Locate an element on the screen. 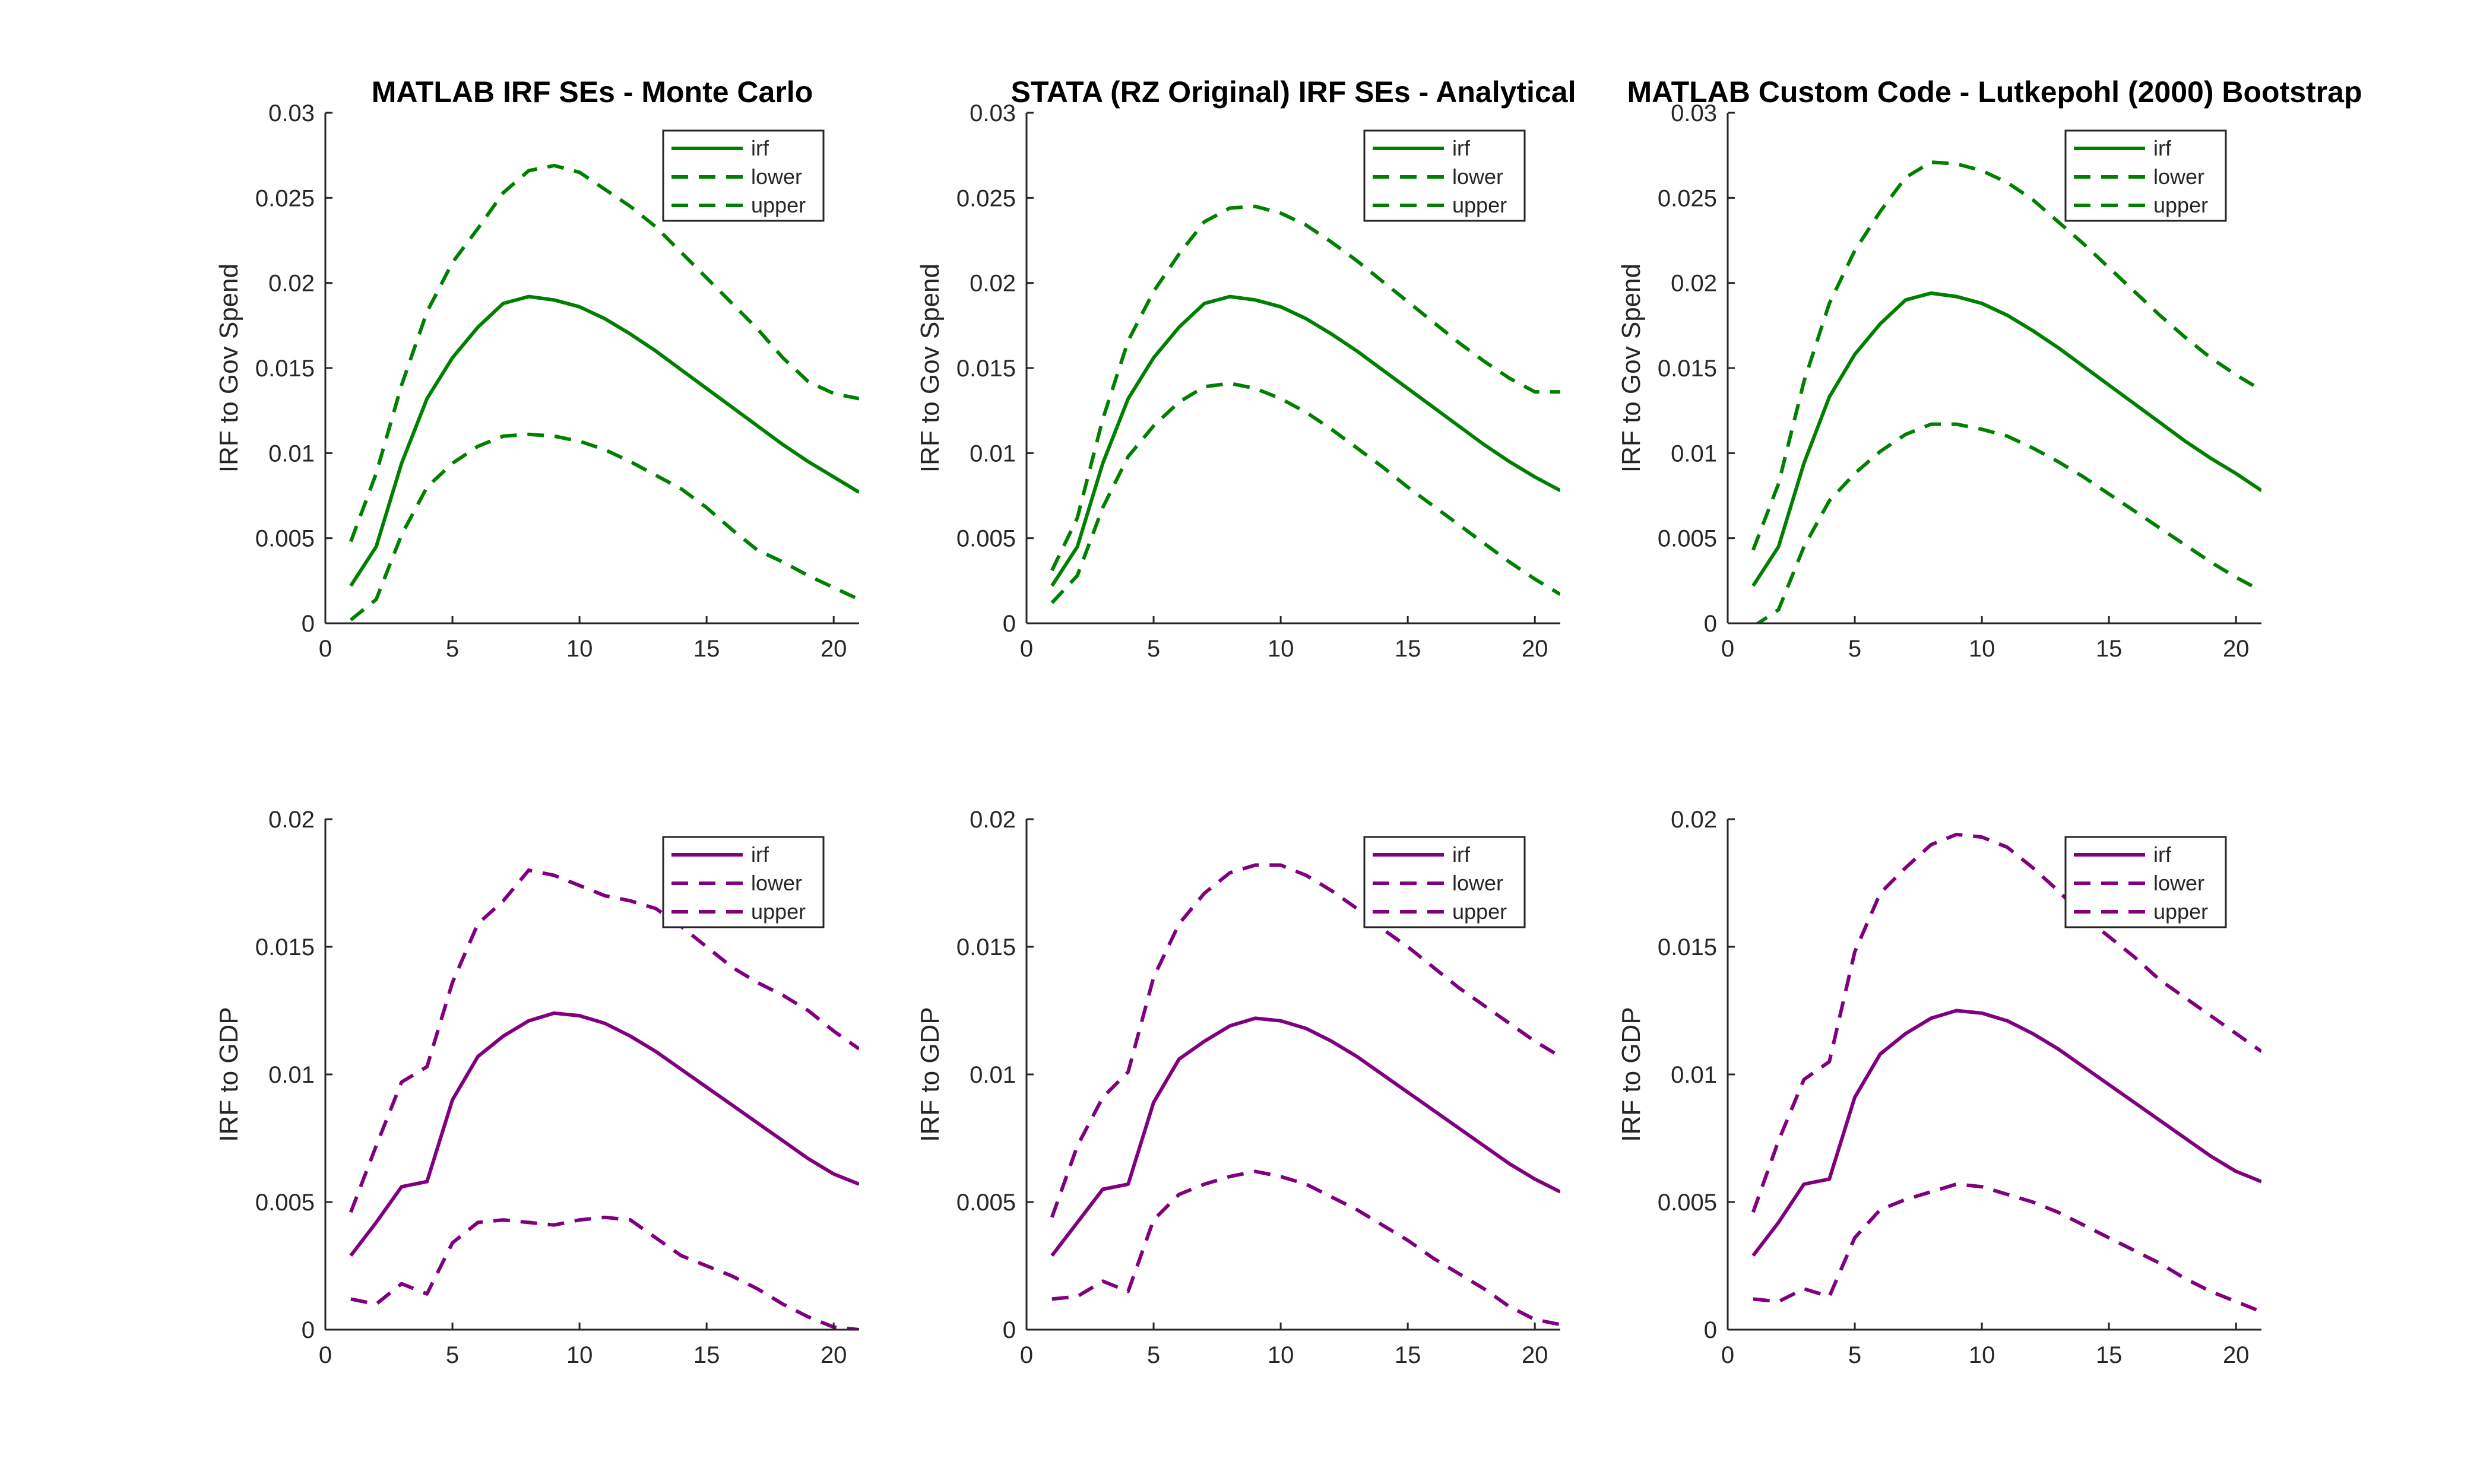 This screenshot has width=2474, height=1484. panel-title: MATLAB IRF SEs - Monte Carlo is located at coordinates (592, 92).